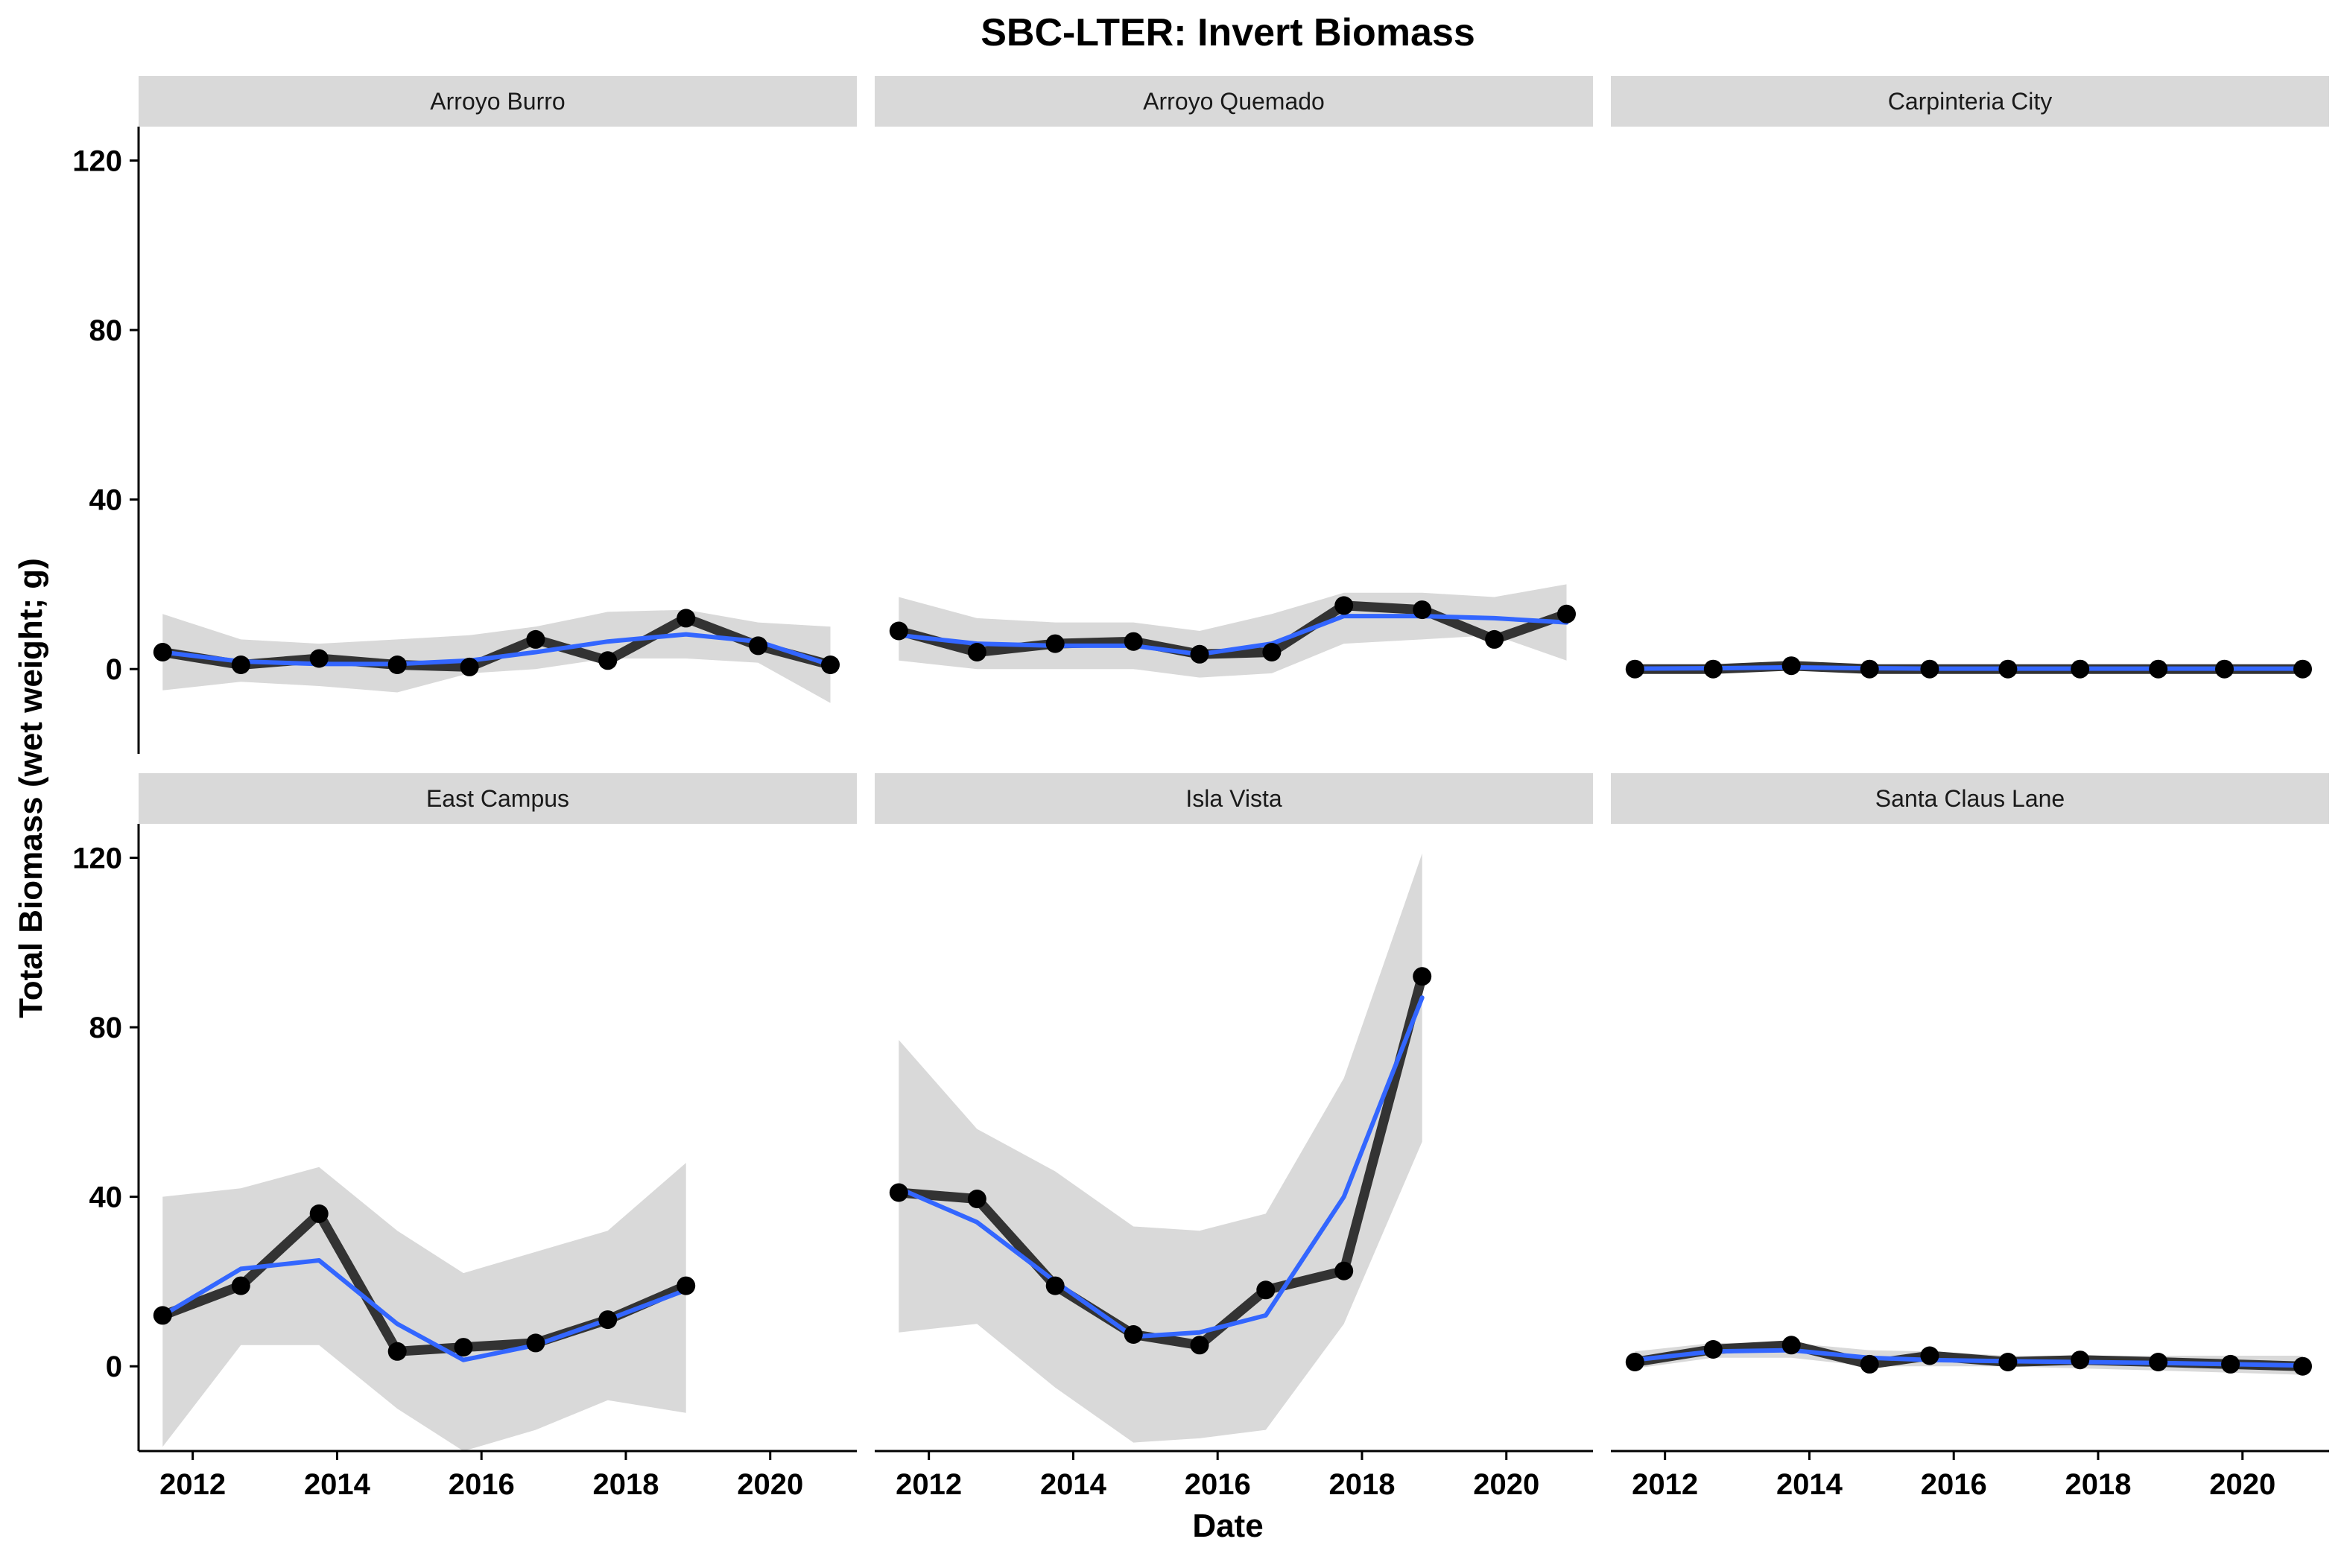  What do you see at coordinates (31, 788) in the screenshot?
I see `y-axis-title: Total Biomass (wet weight; g)` at bounding box center [31, 788].